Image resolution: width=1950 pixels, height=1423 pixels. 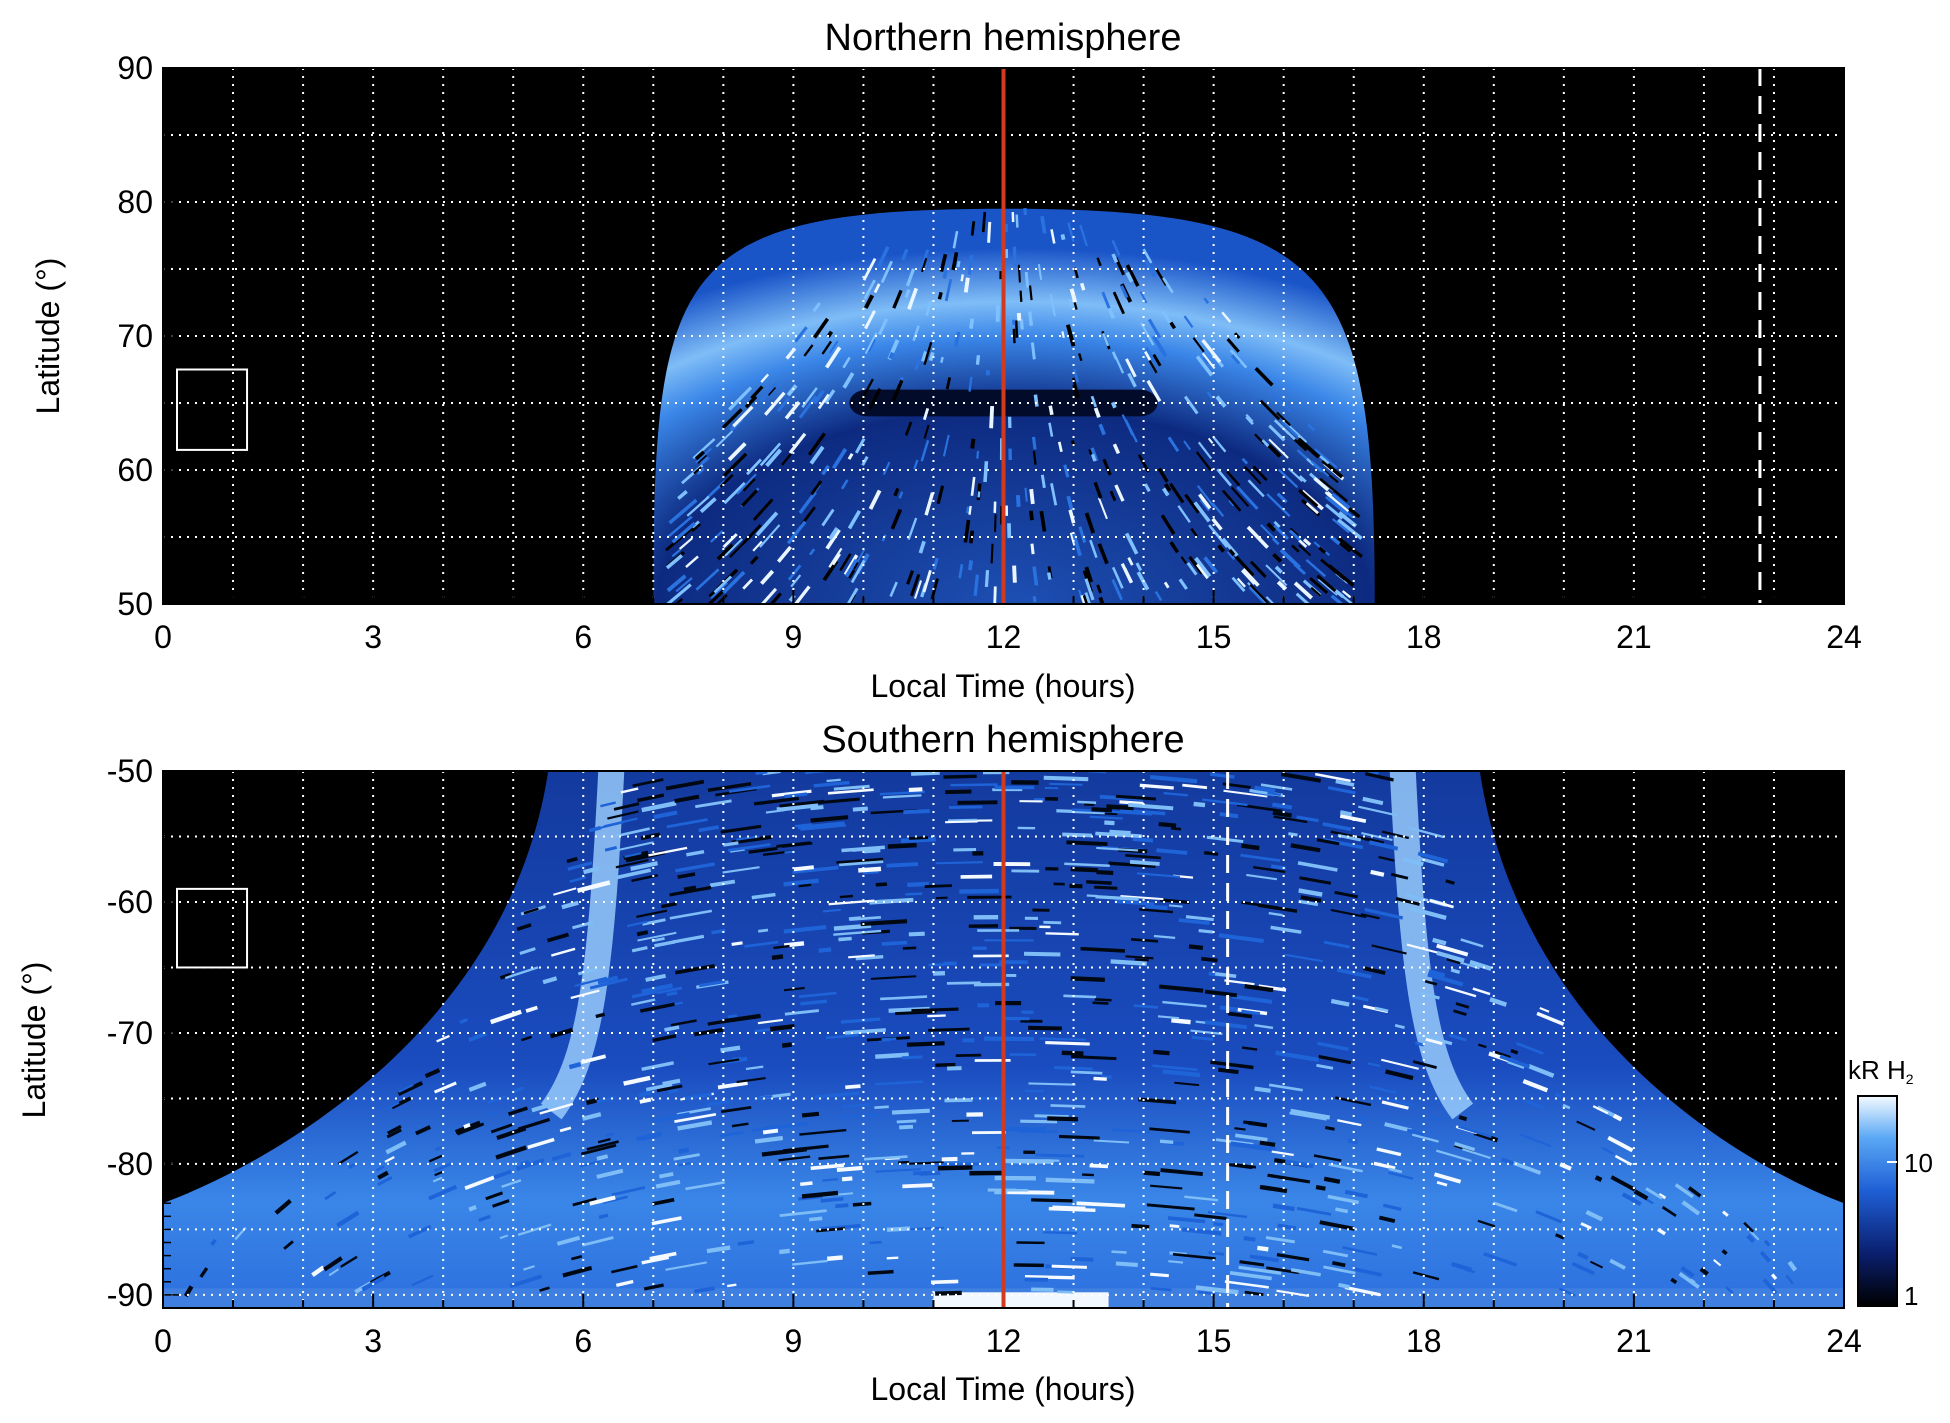 What do you see at coordinates (1431, 945) in the screenshot?
I see `bright-arc-south` at bounding box center [1431, 945].